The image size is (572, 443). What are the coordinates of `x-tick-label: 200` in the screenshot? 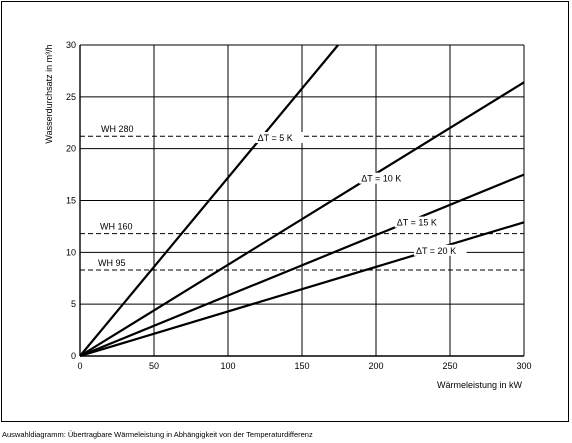 It's located at (375, 366).